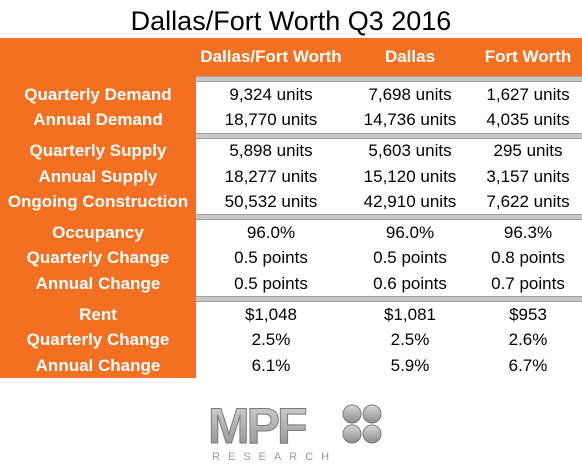  What do you see at coordinates (528, 283) in the screenshot?
I see `table-cell: 0.7 points` at bounding box center [528, 283].